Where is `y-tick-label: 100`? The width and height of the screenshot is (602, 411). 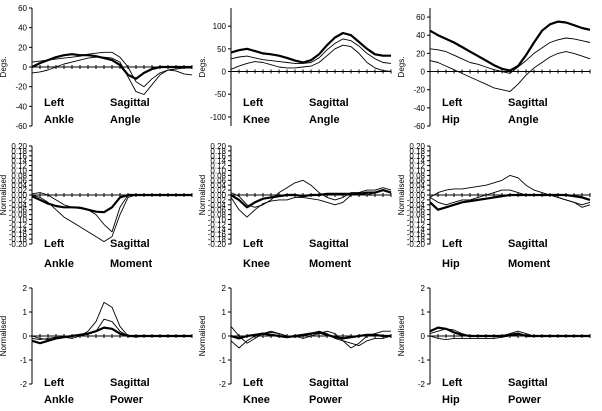
y-tick-label: 100 is located at coordinates (220, 26).